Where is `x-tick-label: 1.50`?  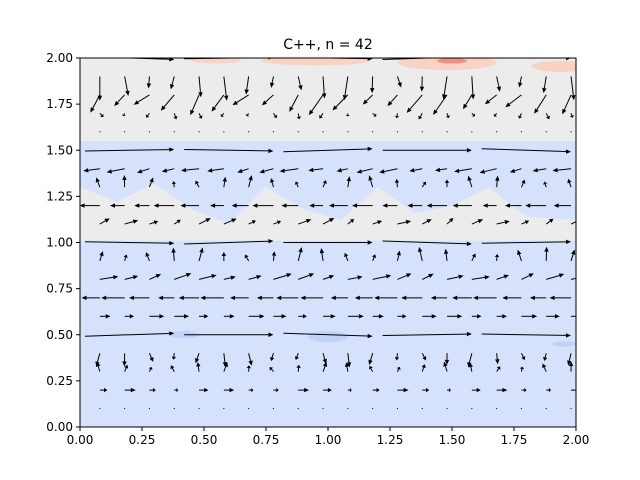 x-tick-label: 1.50 is located at coordinates (452, 440).